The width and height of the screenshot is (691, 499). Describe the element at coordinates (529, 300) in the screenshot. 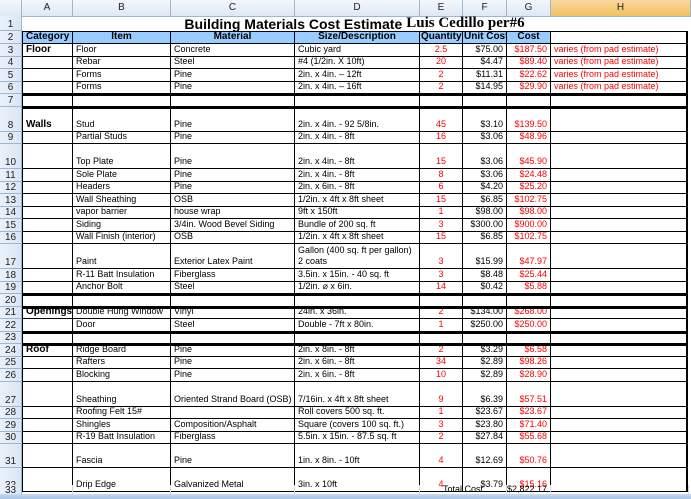

I see `cell-cost` at that location.